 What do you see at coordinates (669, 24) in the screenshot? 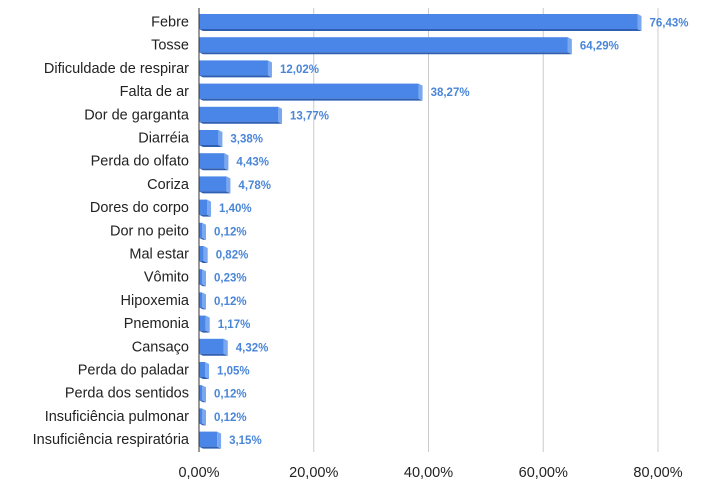
I see `data-label: 76,43%` at bounding box center [669, 24].